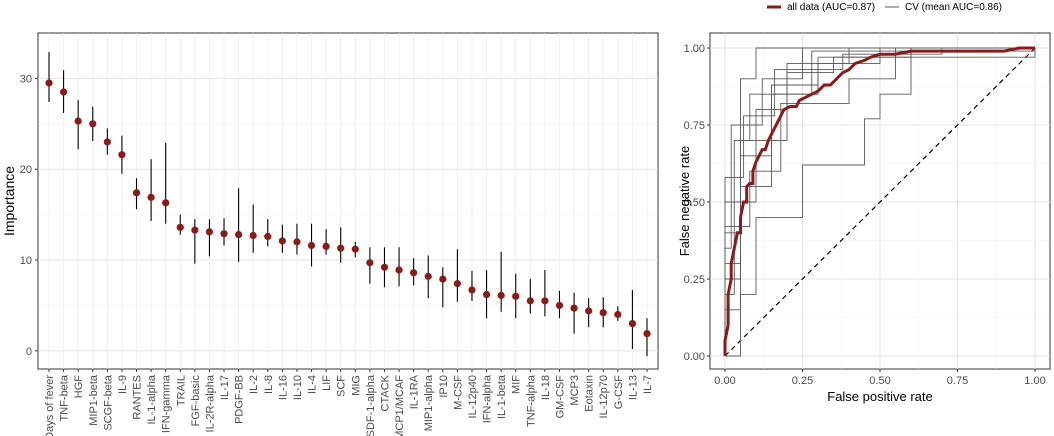 This screenshot has width=1054, height=436. Describe the element at coordinates (225, 387) in the screenshot. I see `x-tick-label-il-17: IL-17` at that location.